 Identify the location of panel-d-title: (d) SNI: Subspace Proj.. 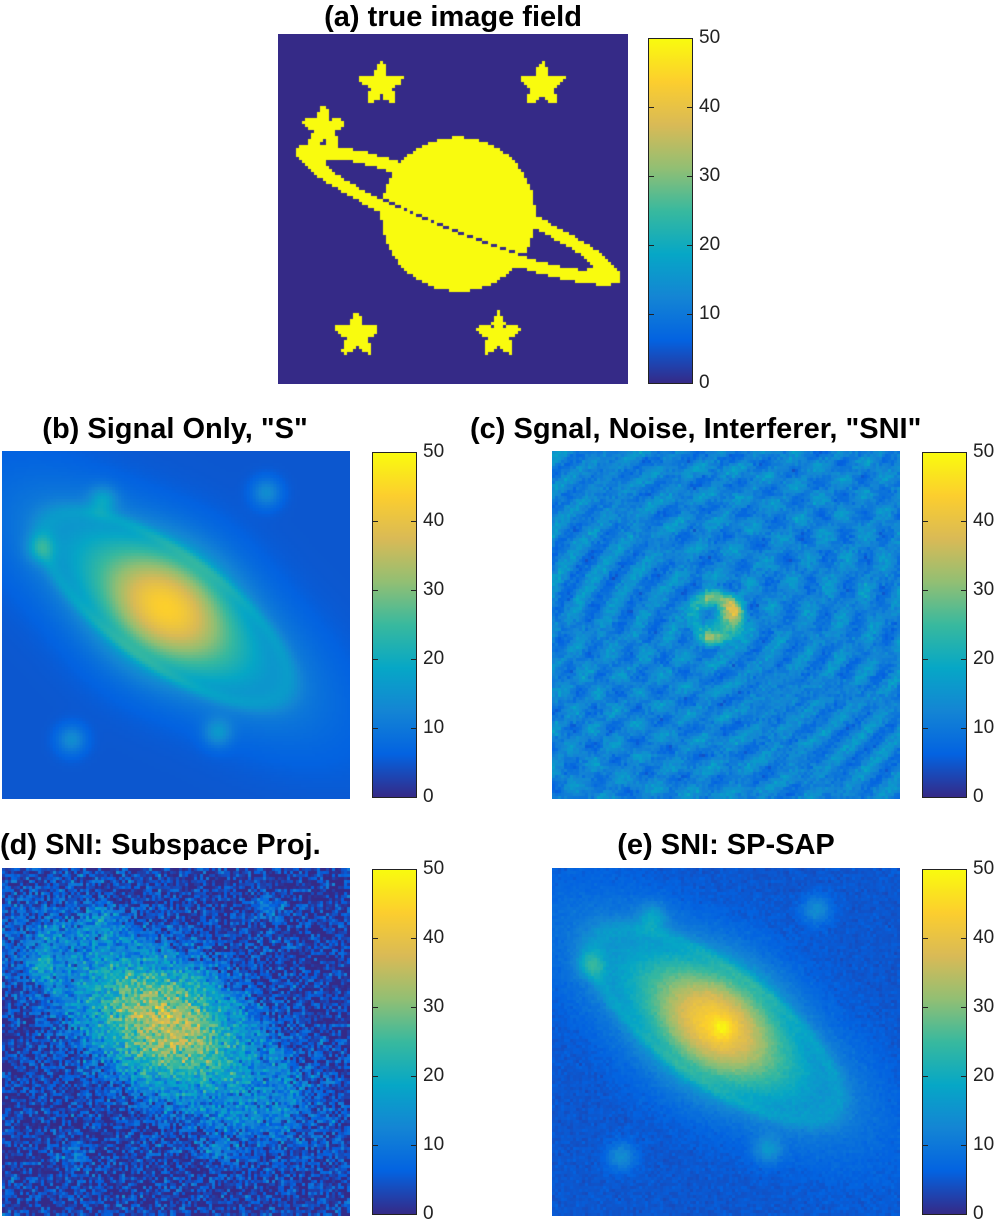
(160, 845).